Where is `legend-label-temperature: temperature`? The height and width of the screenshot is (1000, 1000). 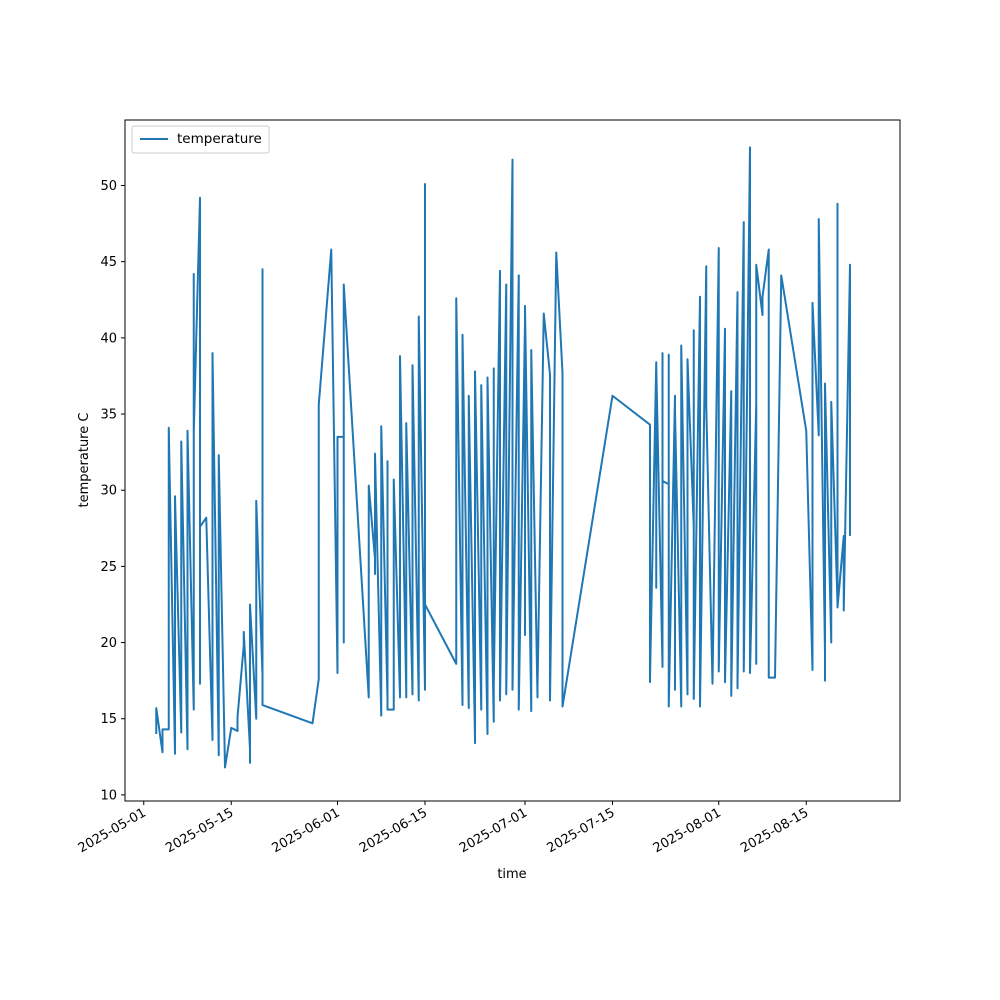 legend-label-temperature: temperature is located at coordinates (219, 139).